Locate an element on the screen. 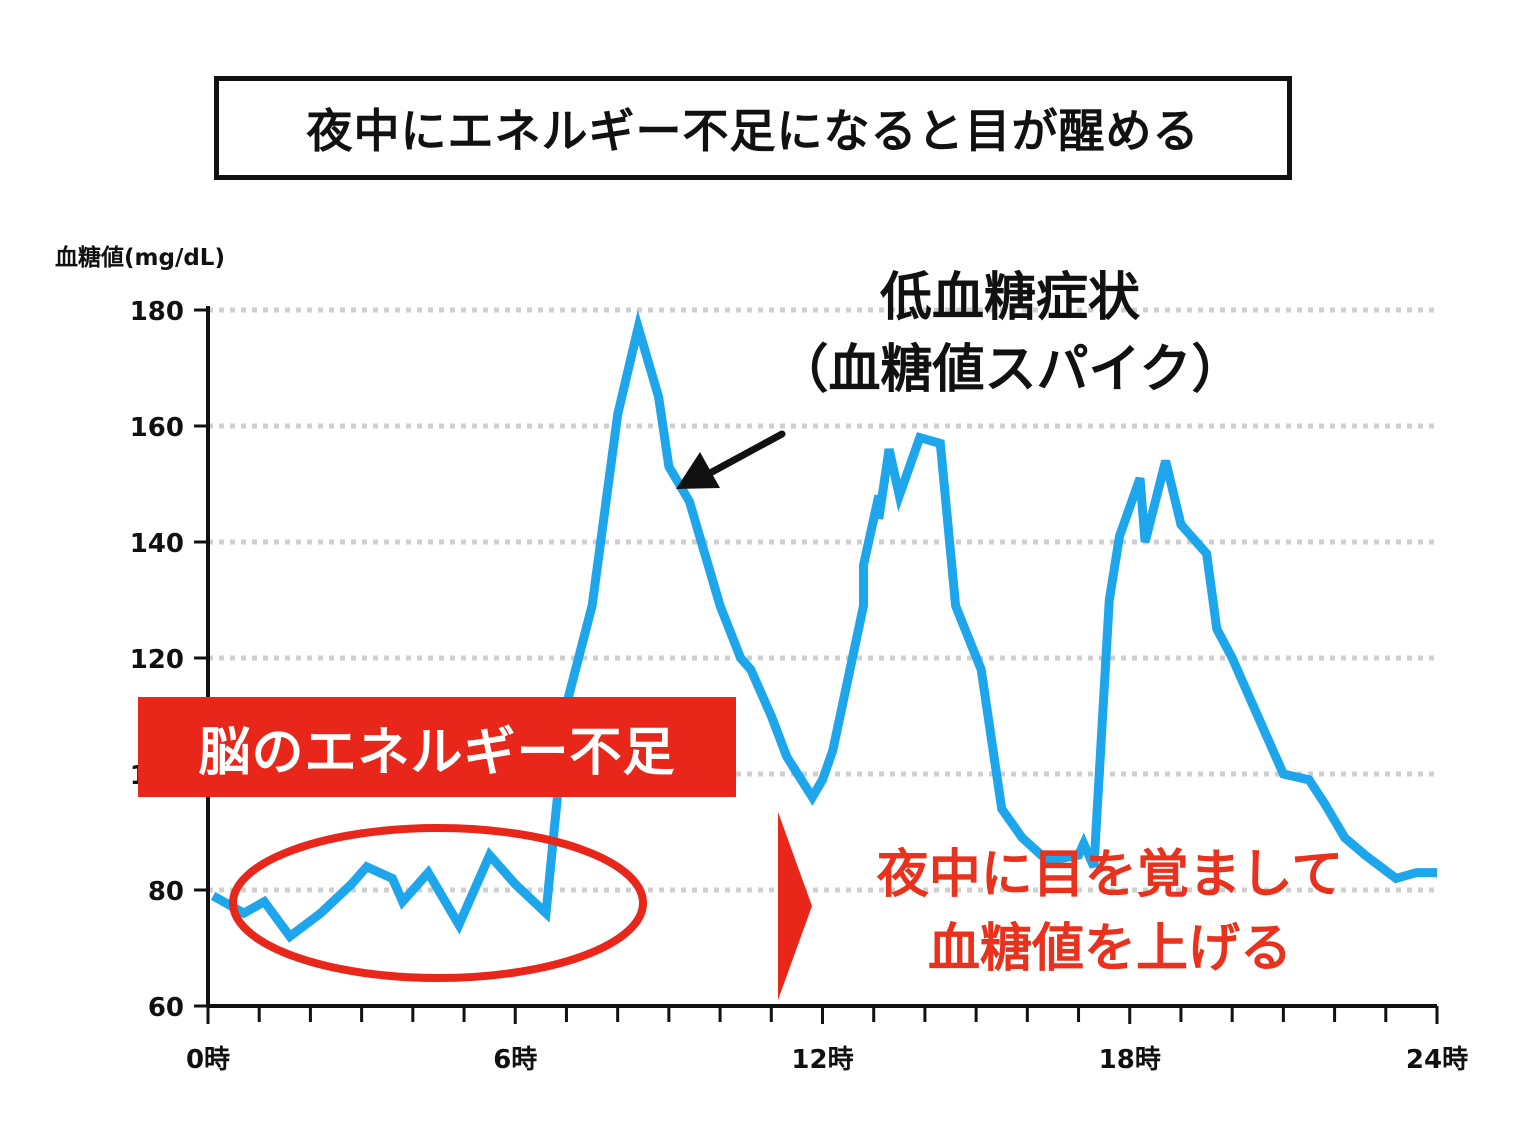 The width and height of the screenshot is (1516, 1134). x-tick-label-24: 24時 is located at coordinates (1437, 1060).